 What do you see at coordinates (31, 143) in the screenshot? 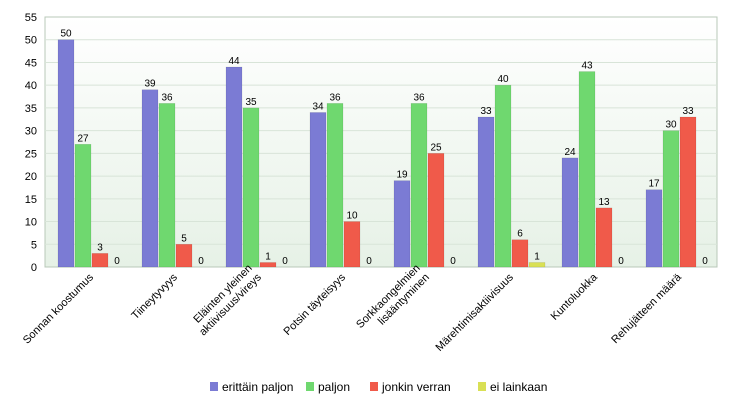
I see `y-axis-ticks: 0 5 10 15 20 25 30 35 40 45 50 55` at bounding box center [31, 143].